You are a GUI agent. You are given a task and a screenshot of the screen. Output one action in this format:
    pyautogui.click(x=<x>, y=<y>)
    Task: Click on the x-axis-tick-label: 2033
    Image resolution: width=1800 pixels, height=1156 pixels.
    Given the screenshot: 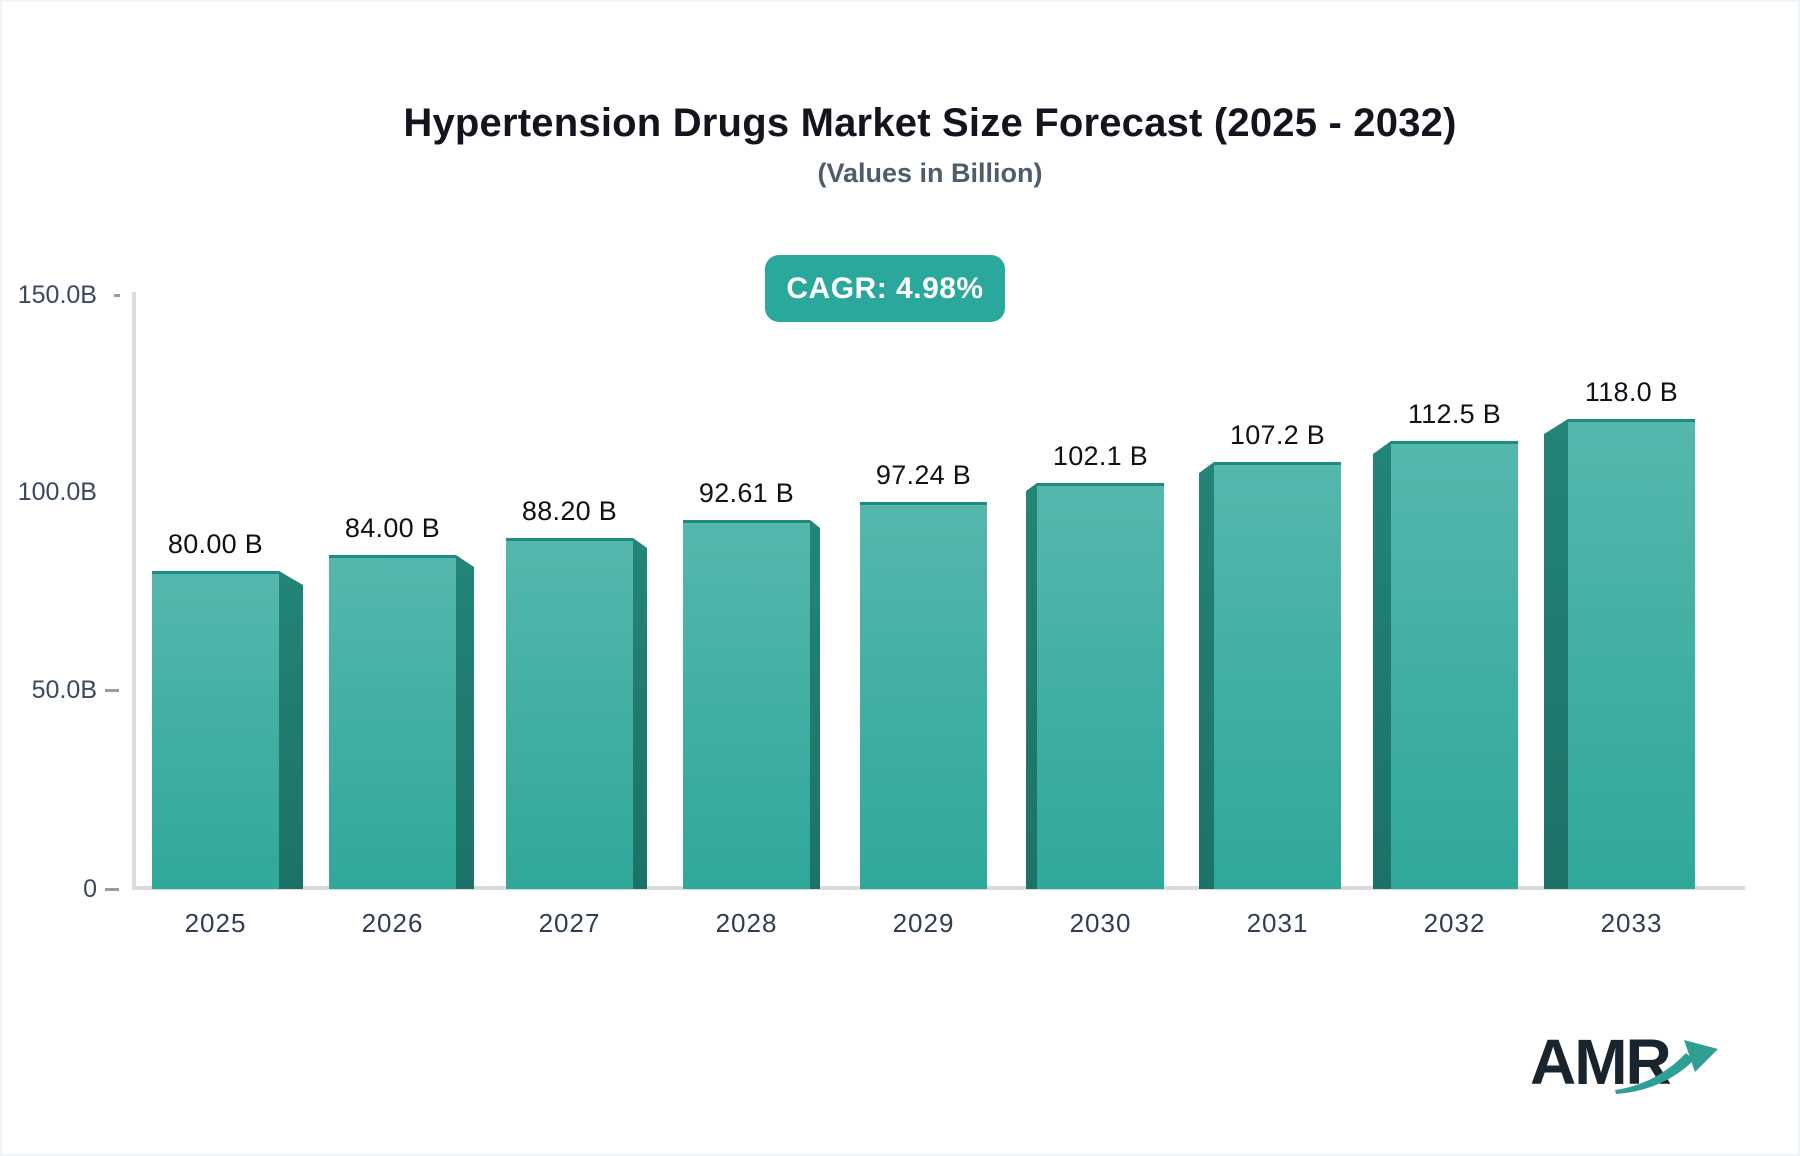 What is the action you would take?
    pyautogui.click(x=1631, y=923)
    